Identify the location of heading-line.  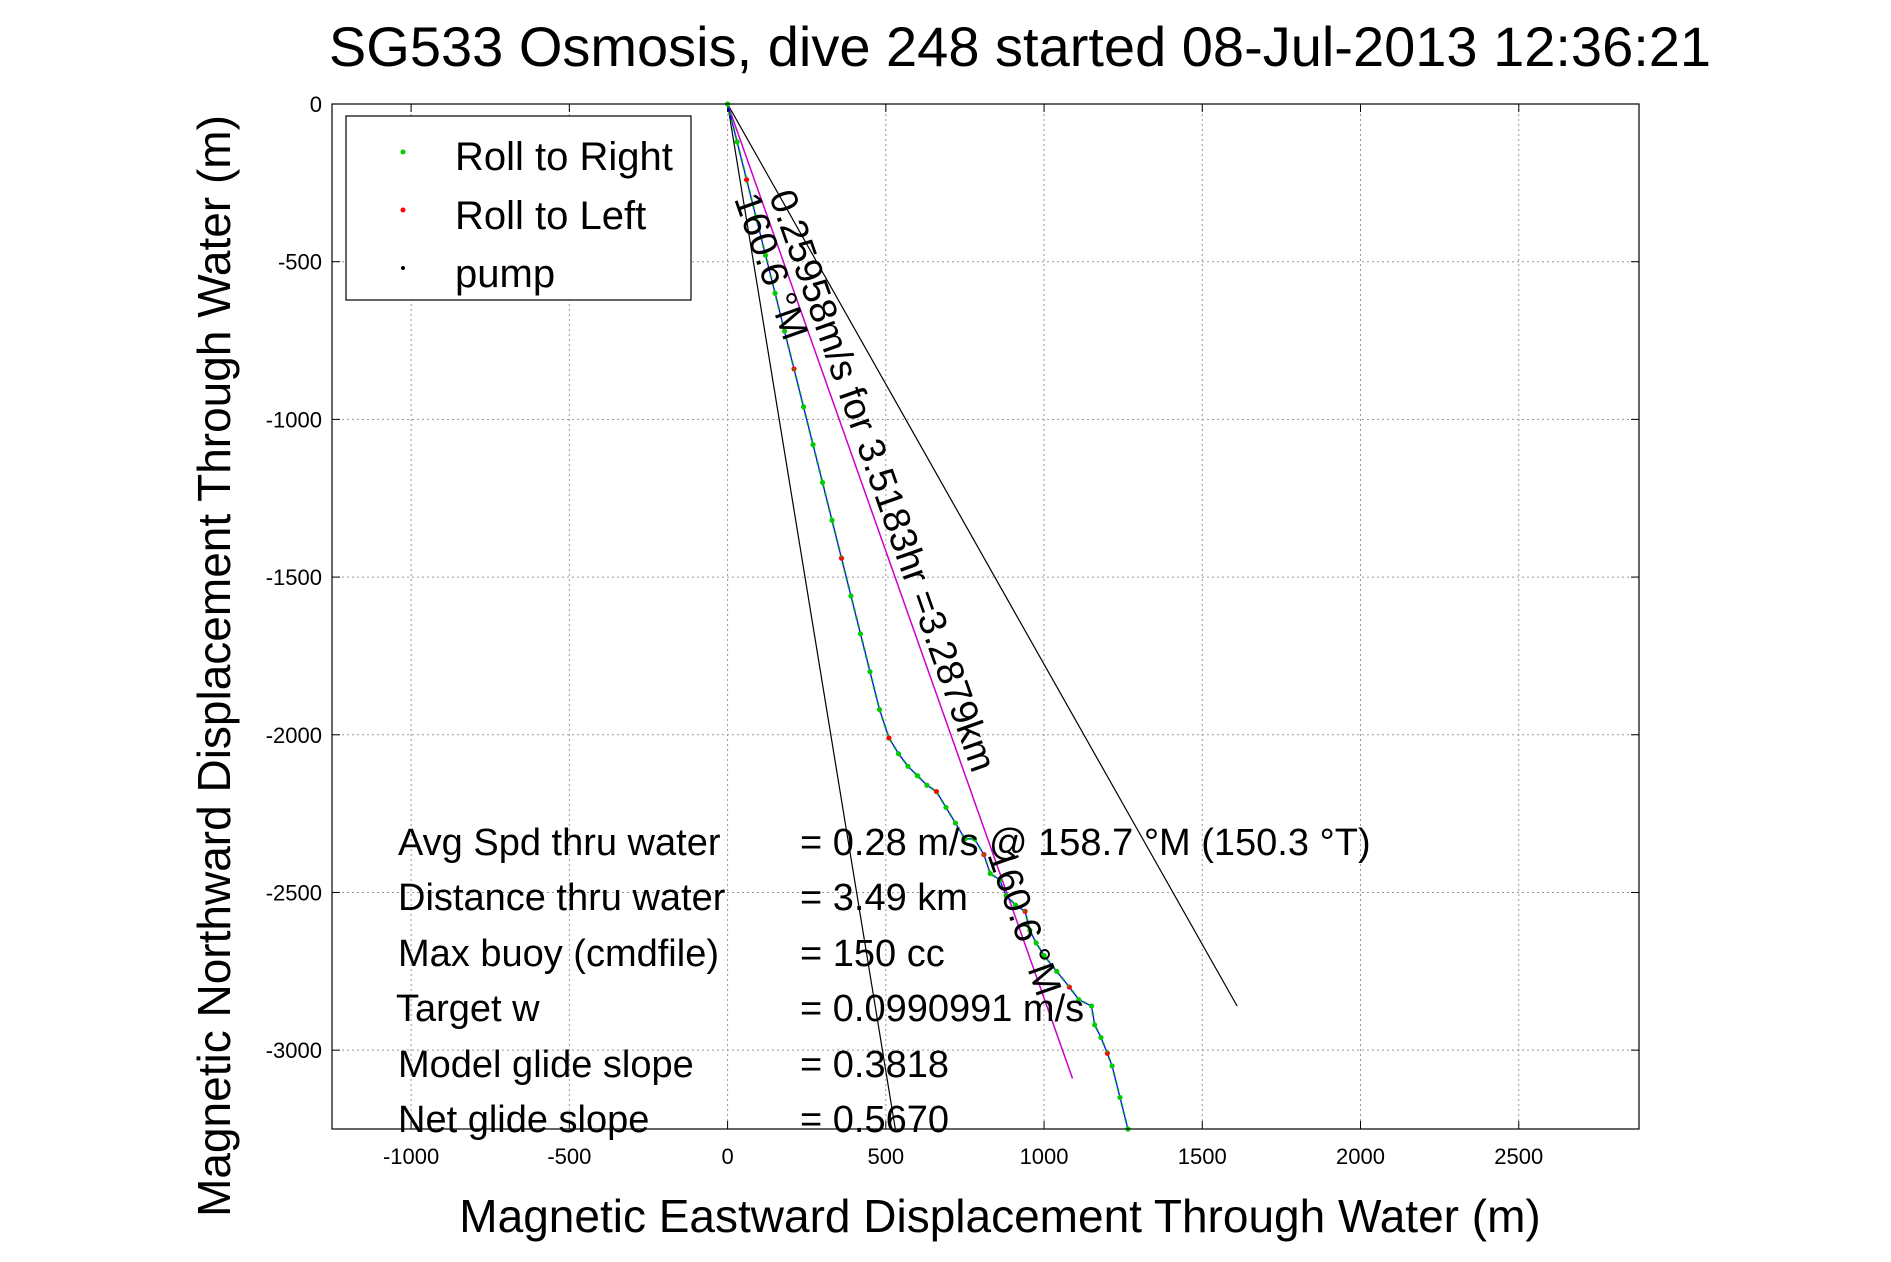
(900, 591).